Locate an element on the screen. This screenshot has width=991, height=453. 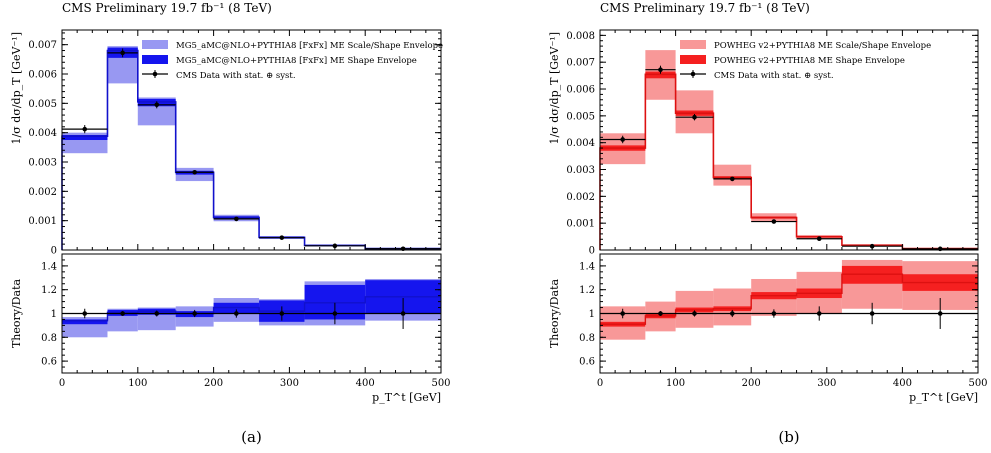
legend-label-shape: POWHEG v2+PYTHIA8 ME Shape Envelope is located at coordinates (809, 61).